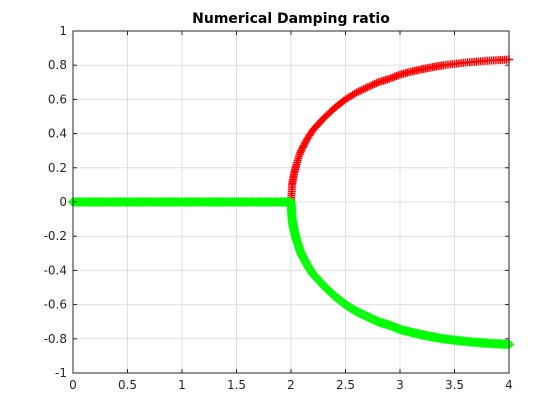  What do you see at coordinates (55, 270) in the screenshot?
I see `y-tick-label: -0.4` at bounding box center [55, 270].